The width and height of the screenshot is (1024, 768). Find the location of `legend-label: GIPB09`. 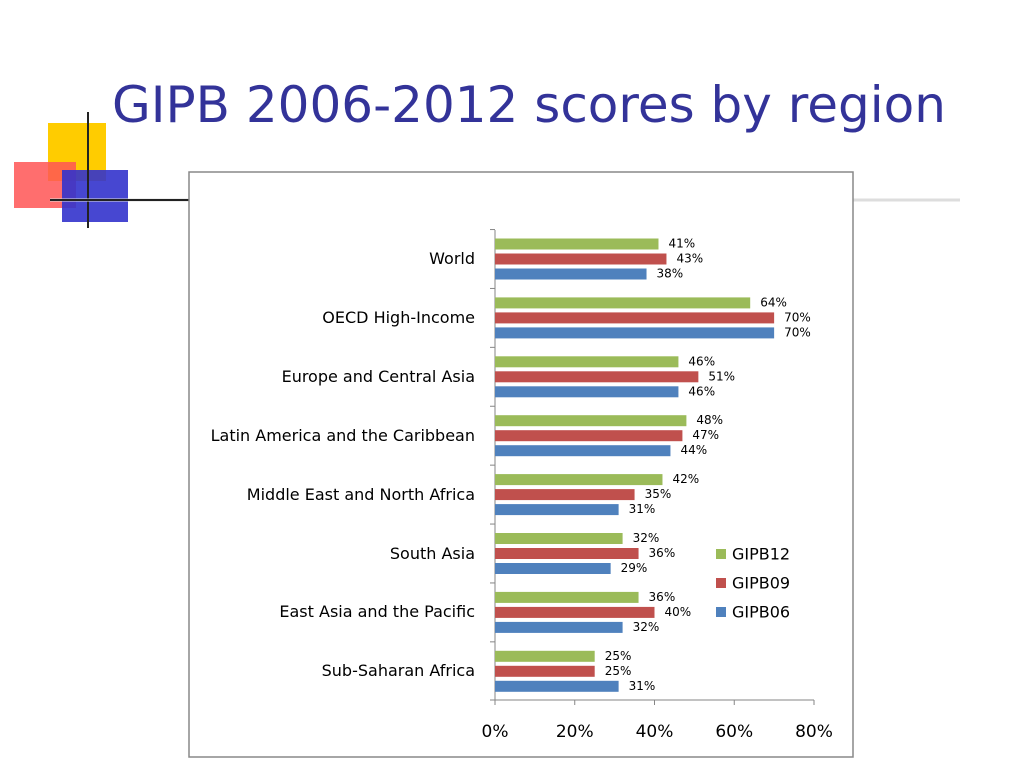

legend-label: GIPB09 is located at coordinates (761, 583).